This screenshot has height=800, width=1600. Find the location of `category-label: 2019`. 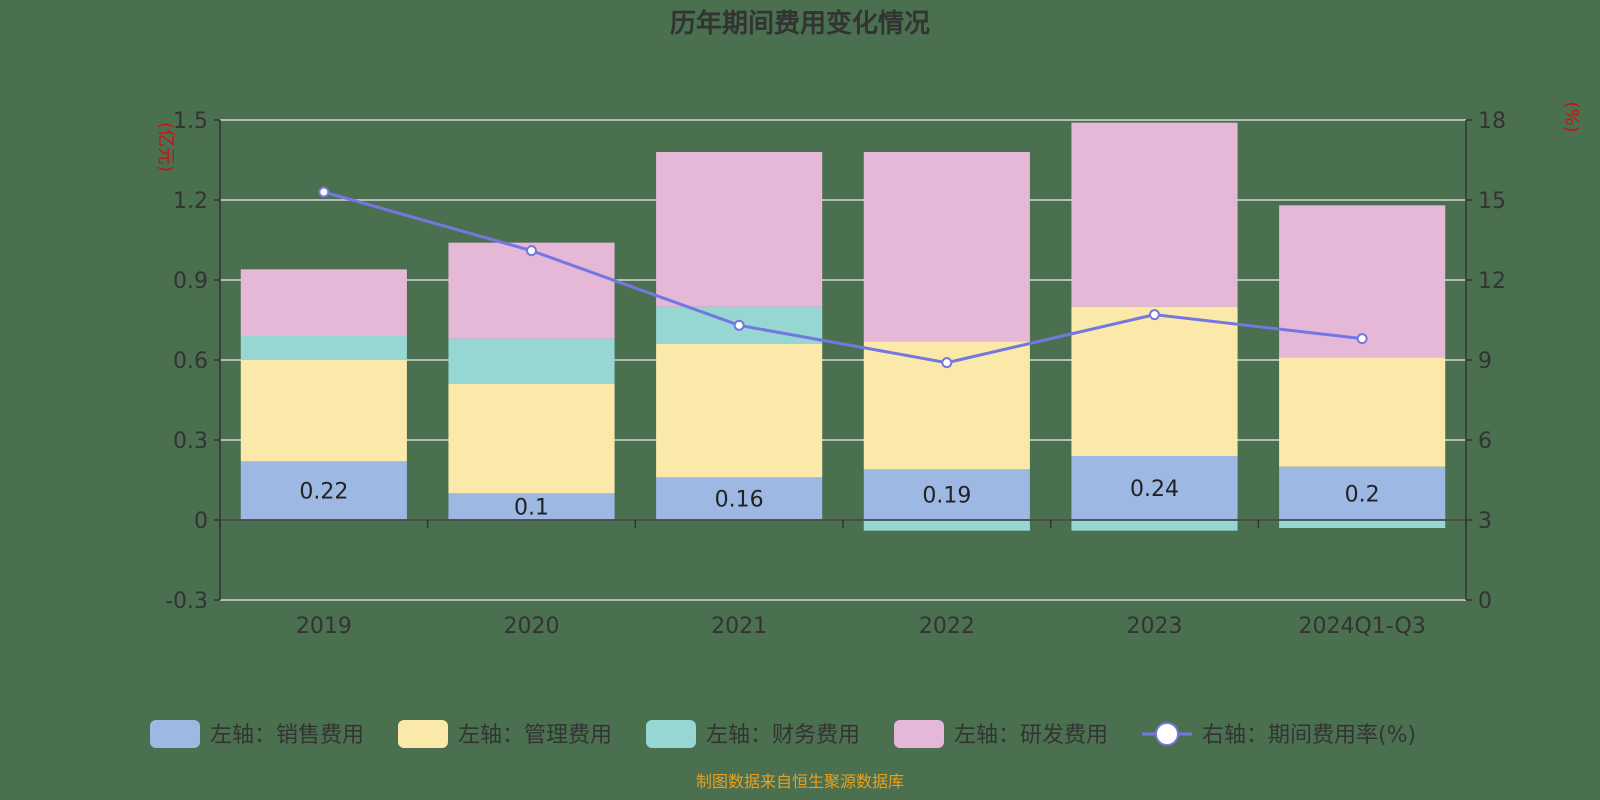

category-label: 2019 is located at coordinates (324, 626).